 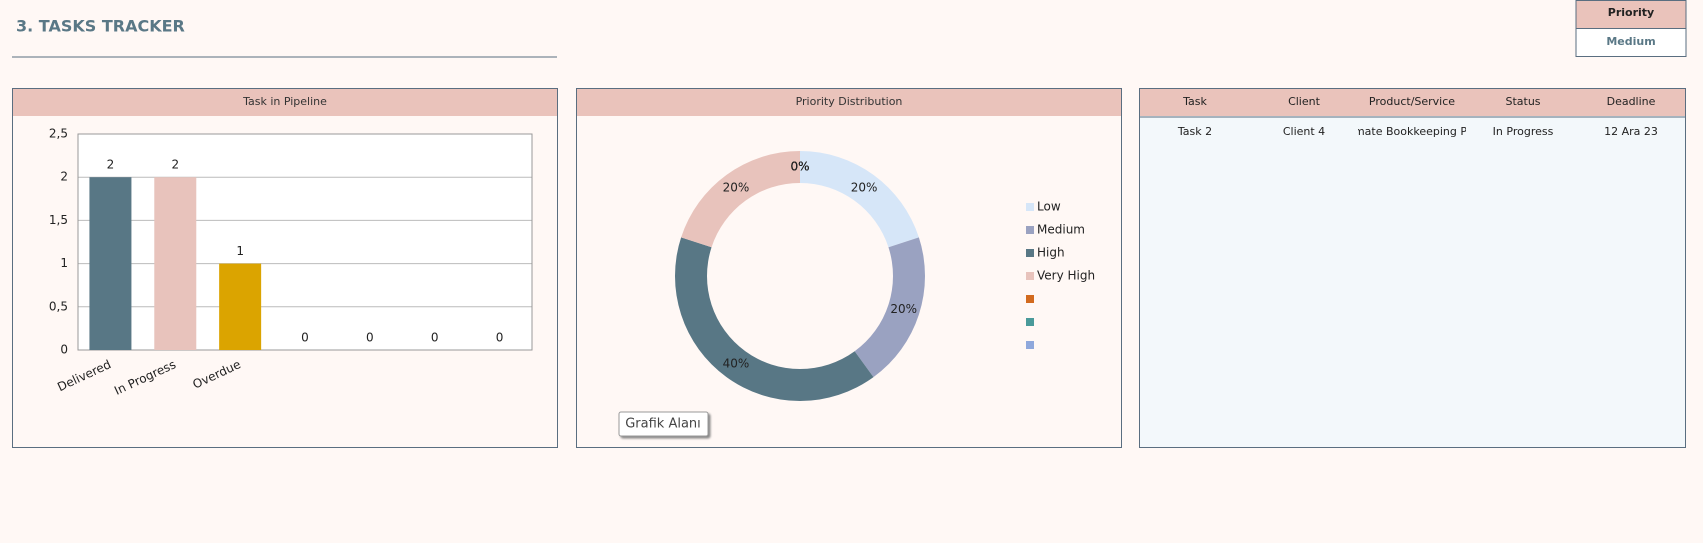 What do you see at coordinates (1522, 101) in the screenshot?
I see `column-header: Status` at bounding box center [1522, 101].